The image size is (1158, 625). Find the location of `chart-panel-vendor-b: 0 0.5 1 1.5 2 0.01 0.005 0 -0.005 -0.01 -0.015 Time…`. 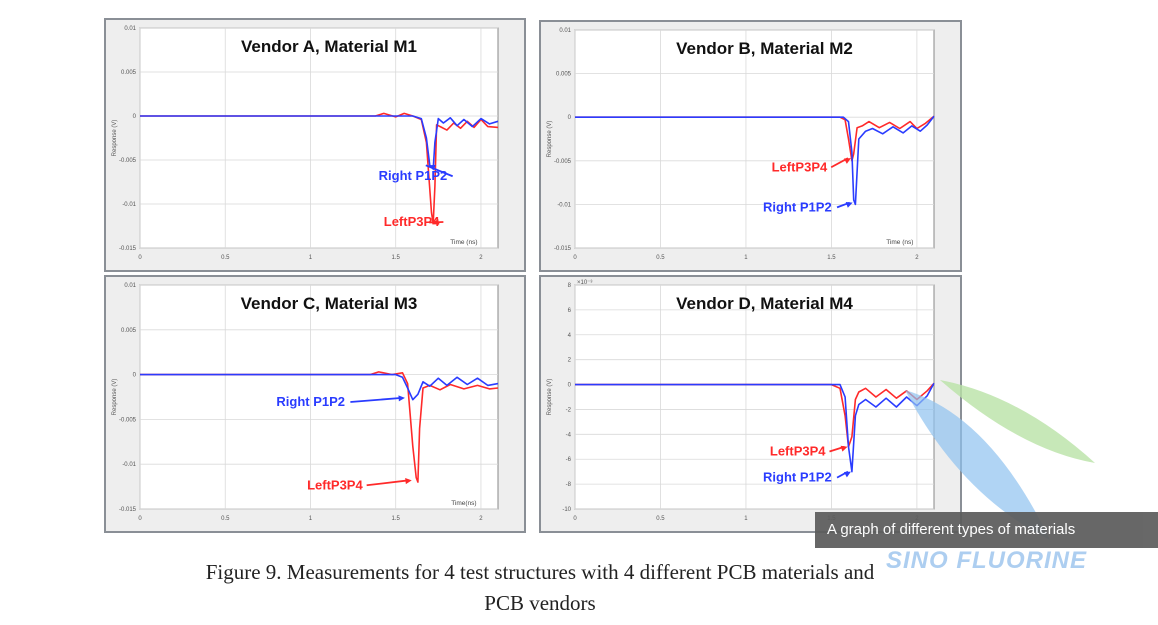

chart-panel-vendor-b: 0 0.5 1 1.5 2 0.01 0.005 0 -0.005 -0.01 -0.015 Time… is located at coordinates (750, 146).